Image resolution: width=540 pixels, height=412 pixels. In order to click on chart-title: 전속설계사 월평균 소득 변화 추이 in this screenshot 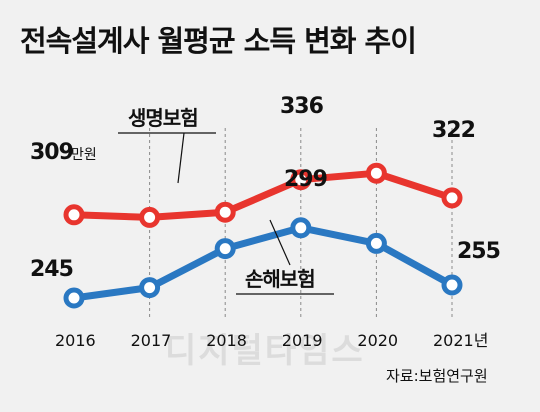, I will do `click(218, 41)`.